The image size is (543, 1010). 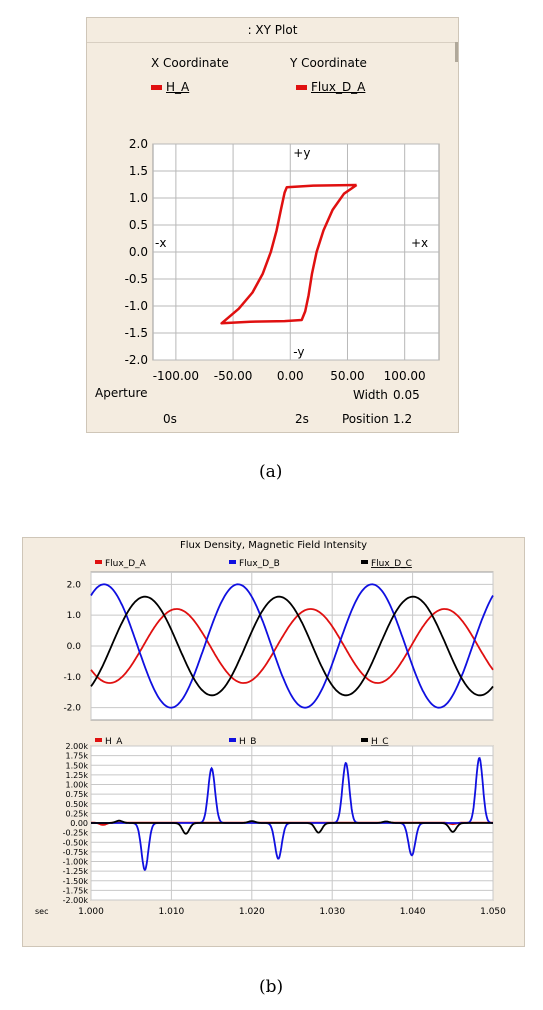 I want to click on h-y-tick-label: 0.75k, so click(x=77, y=794).